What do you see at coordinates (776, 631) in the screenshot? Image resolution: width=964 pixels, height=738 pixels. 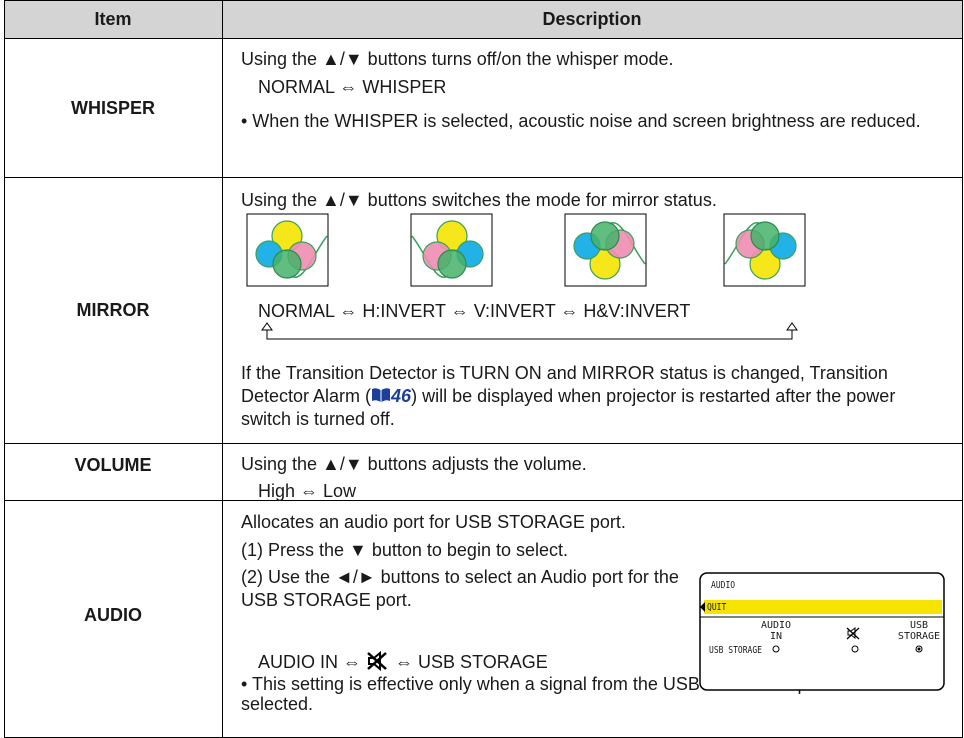 I see `menu-option: AUDIO IN` at bounding box center [776, 631].